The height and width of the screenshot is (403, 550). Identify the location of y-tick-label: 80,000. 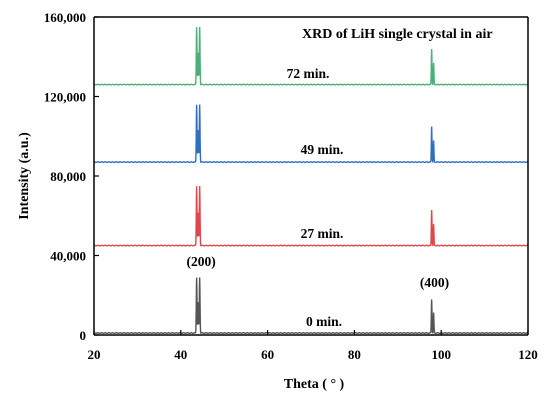
(68, 176).